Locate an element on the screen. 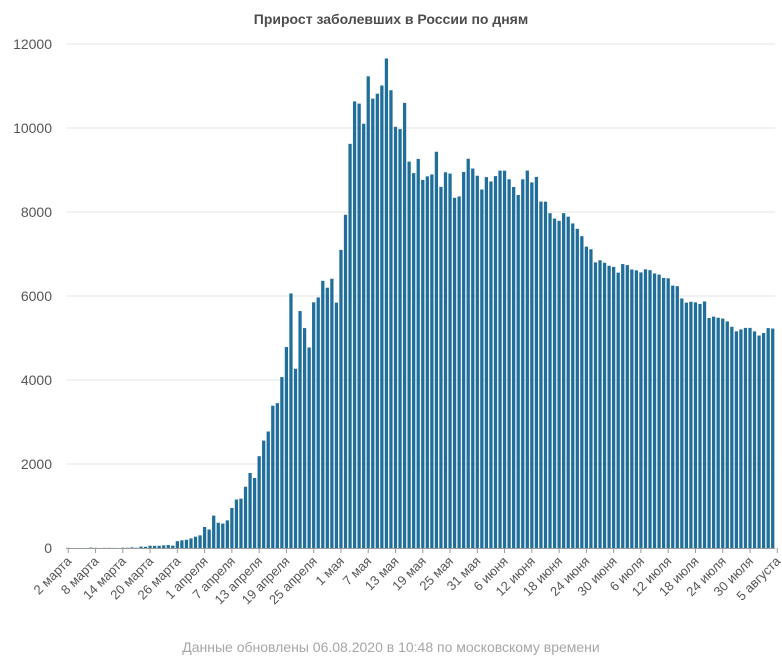 The width and height of the screenshot is (782, 657). chart-title: Прирост заболевших в России по дням is located at coordinates (391, 19).